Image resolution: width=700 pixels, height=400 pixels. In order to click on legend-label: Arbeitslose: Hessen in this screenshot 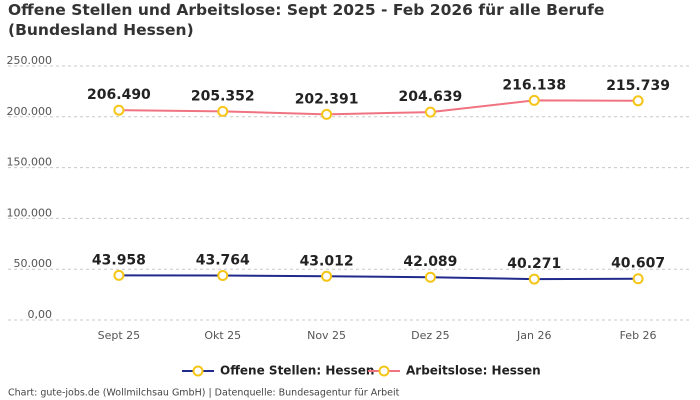, I will do `click(473, 371)`.